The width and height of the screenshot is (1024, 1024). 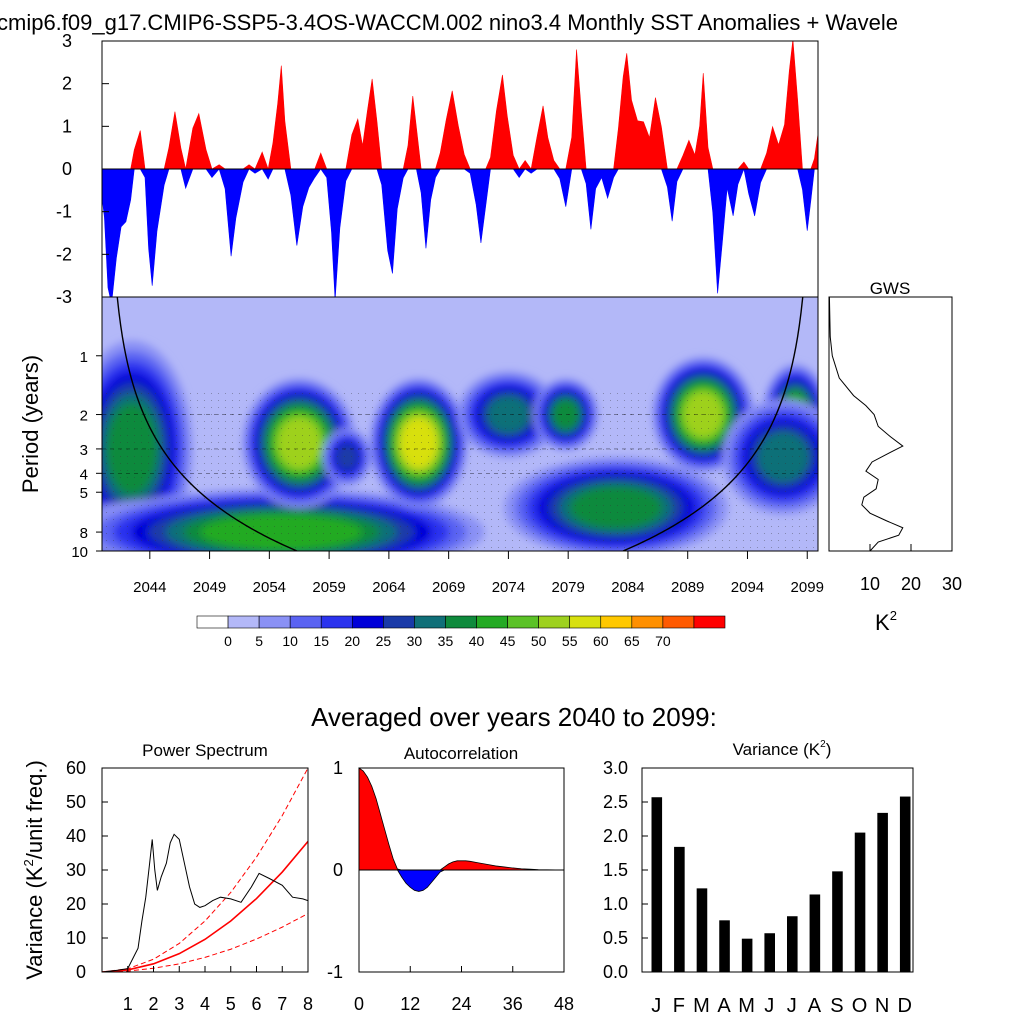 I want to click on red-noise-line, so click(x=205, y=906).